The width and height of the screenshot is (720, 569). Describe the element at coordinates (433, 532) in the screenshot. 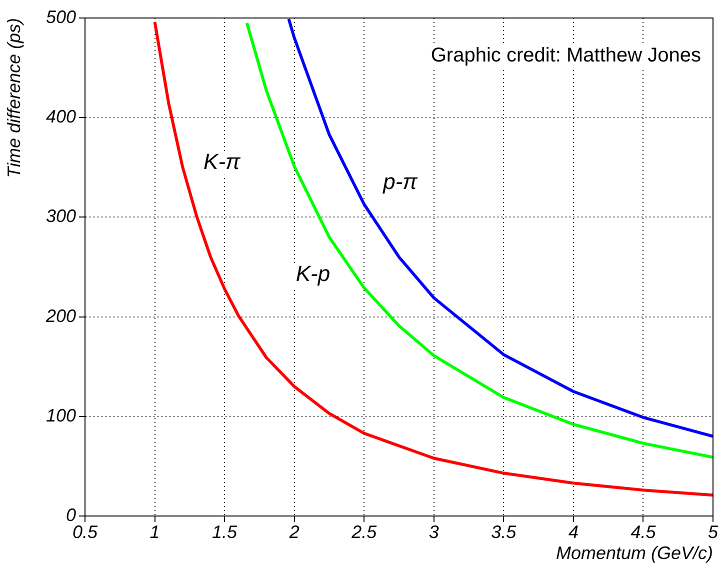

I see `x-tick-label: 3` at that location.